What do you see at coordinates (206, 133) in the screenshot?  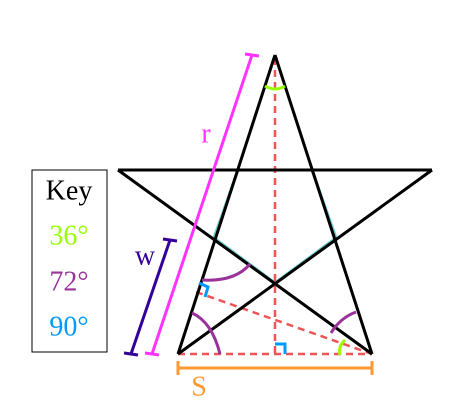 I see `r-label: r` at bounding box center [206, 133].